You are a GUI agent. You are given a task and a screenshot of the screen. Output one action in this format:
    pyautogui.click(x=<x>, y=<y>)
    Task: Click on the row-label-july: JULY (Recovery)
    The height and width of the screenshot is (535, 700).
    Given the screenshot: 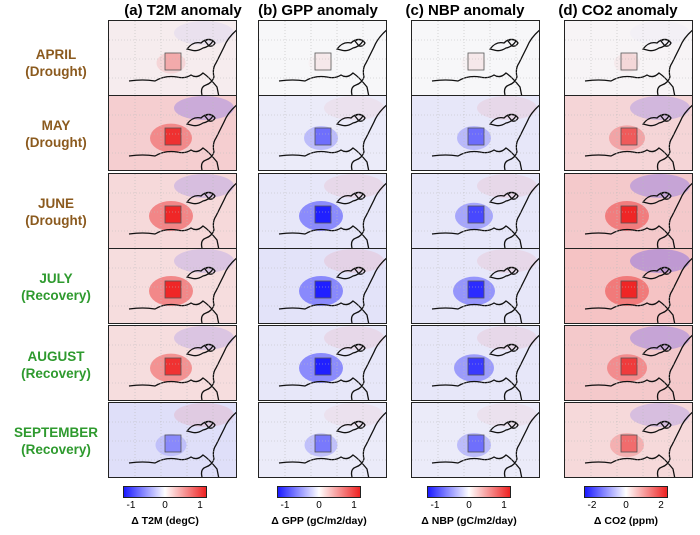 What is the action you would take?
    pyautogui.click(x=56, y=287)
    